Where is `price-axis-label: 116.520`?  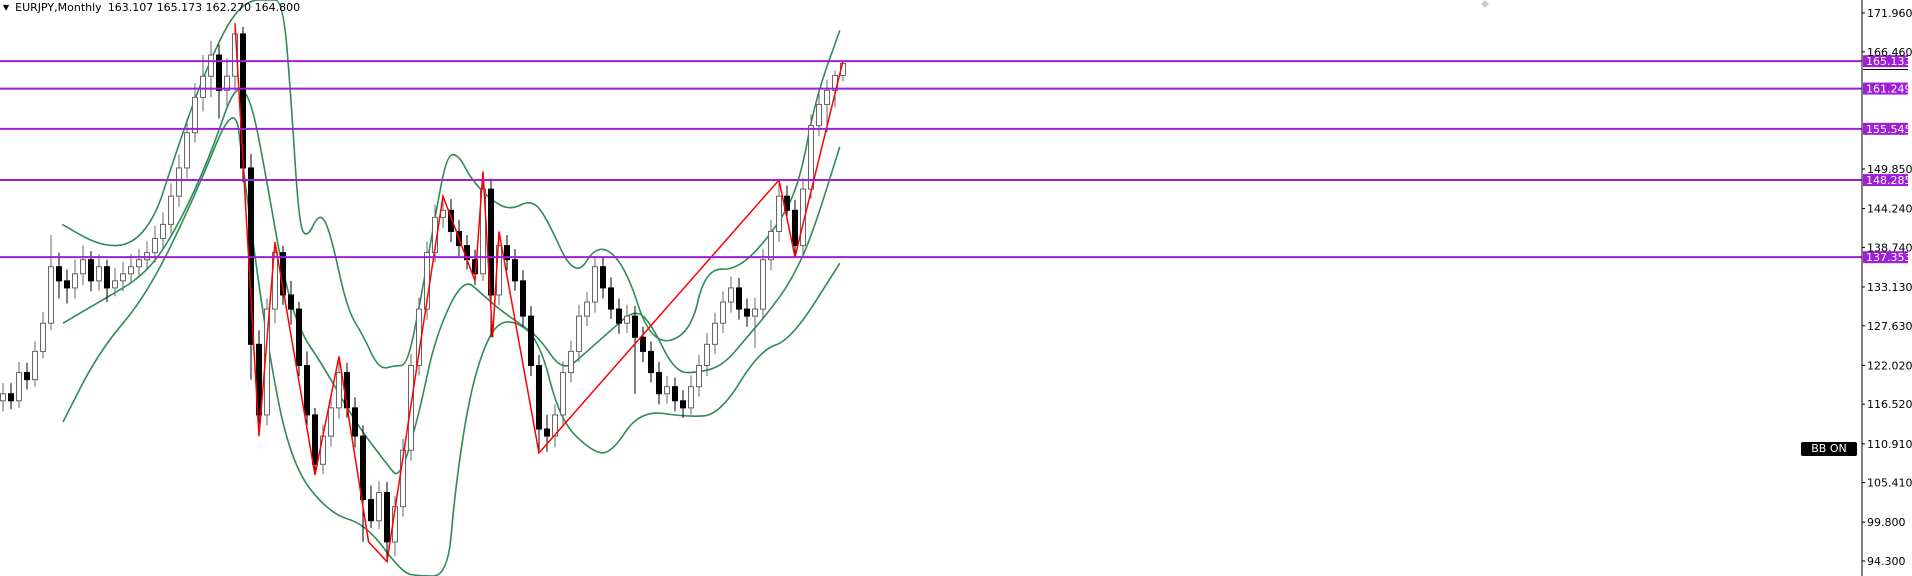 price-axis-label: 116.520 is located at coordinates (1889, 404).